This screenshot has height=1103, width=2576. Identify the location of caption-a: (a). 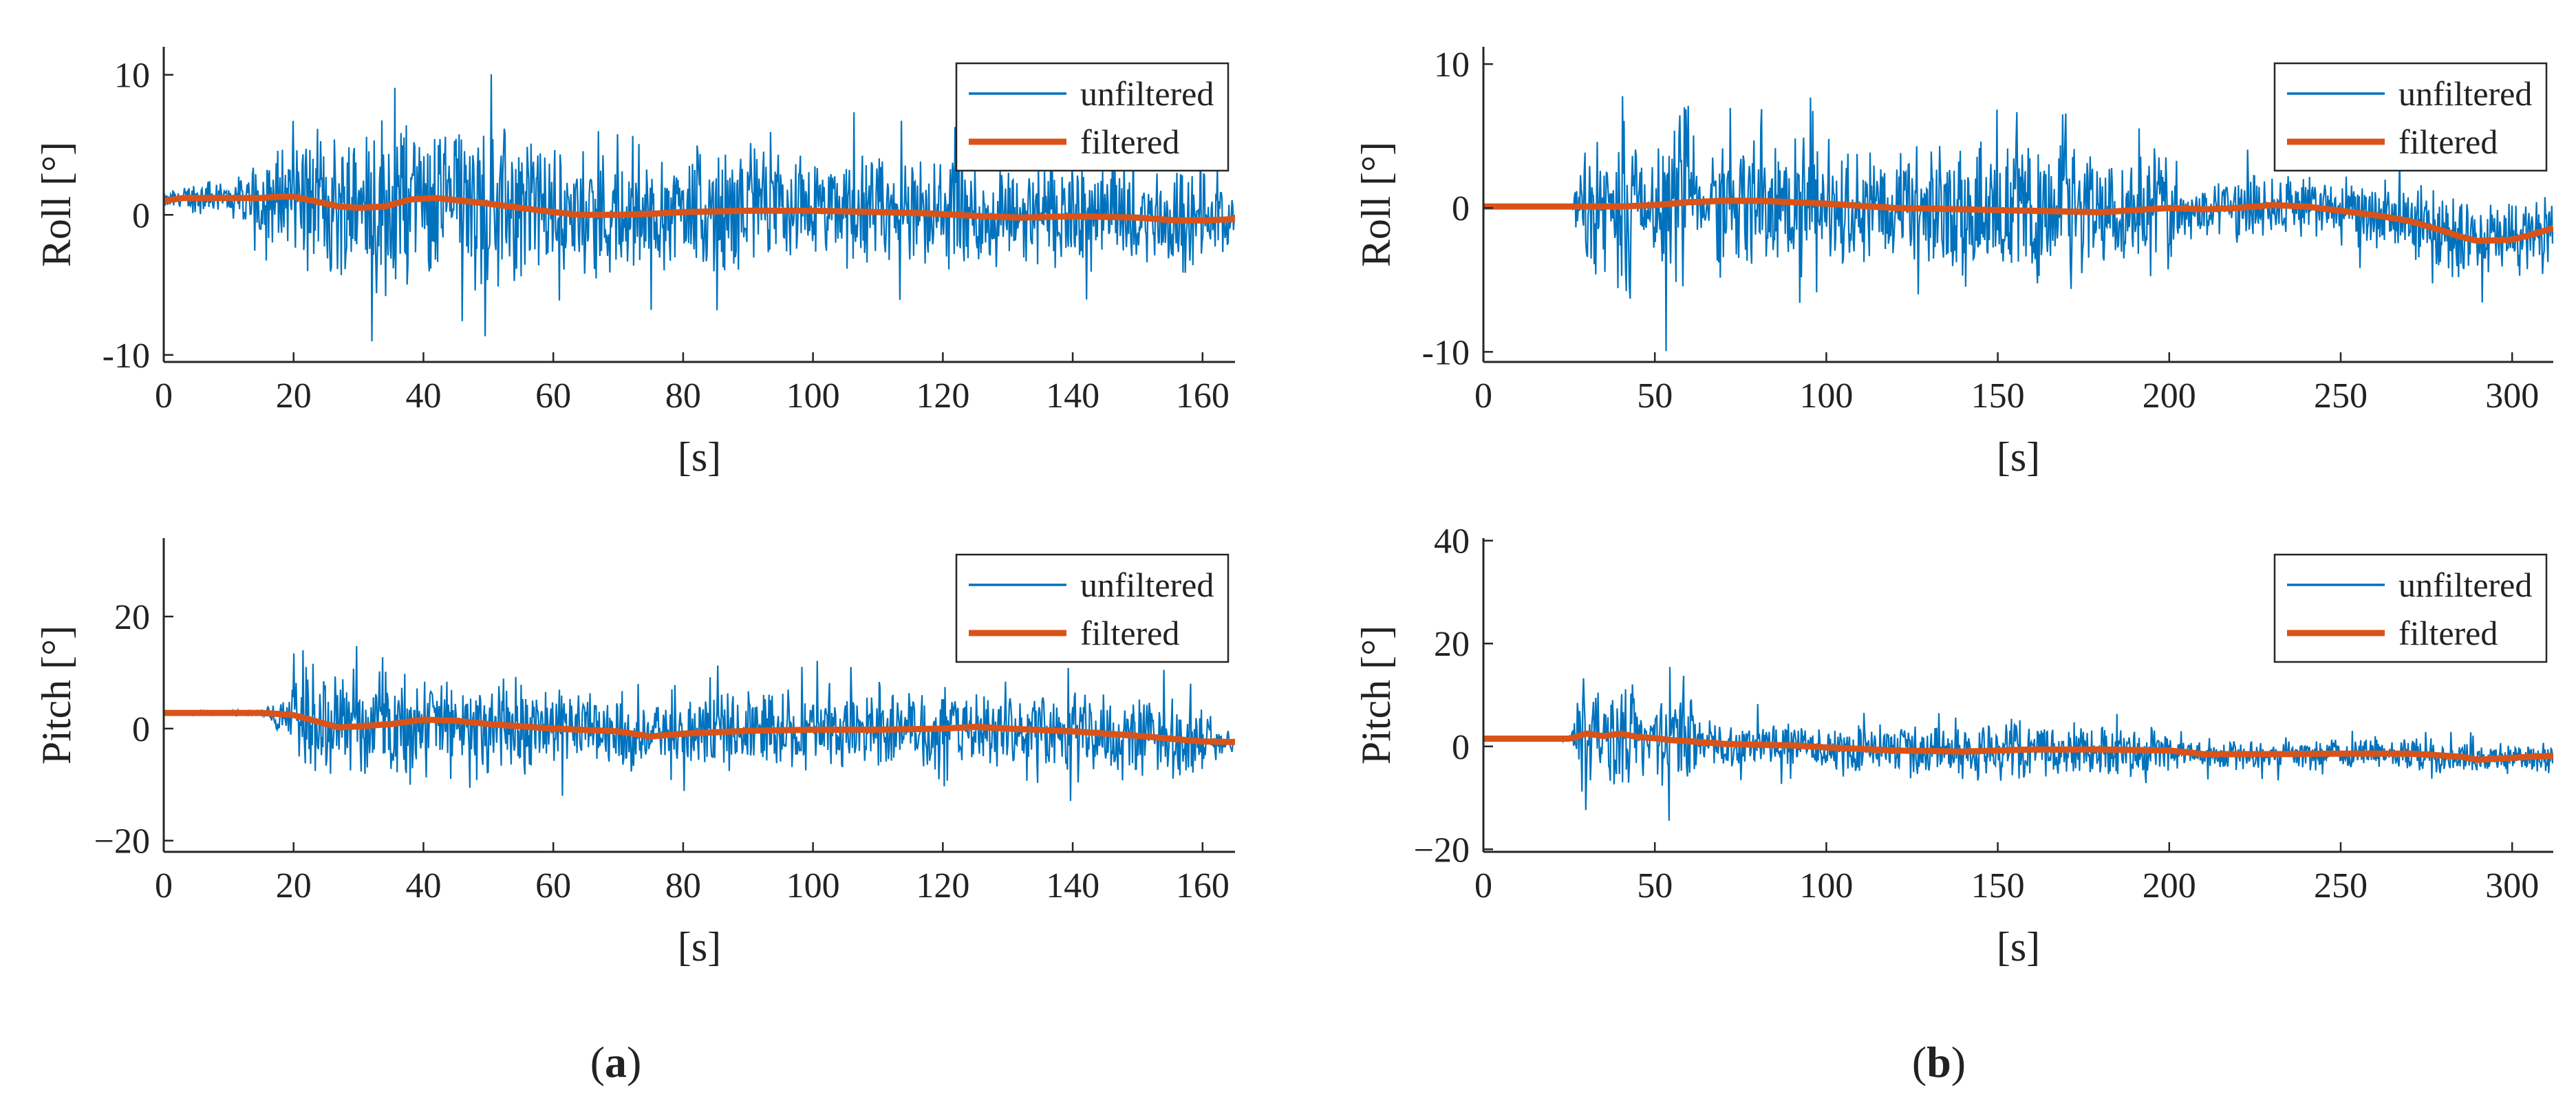
(616, 1062).